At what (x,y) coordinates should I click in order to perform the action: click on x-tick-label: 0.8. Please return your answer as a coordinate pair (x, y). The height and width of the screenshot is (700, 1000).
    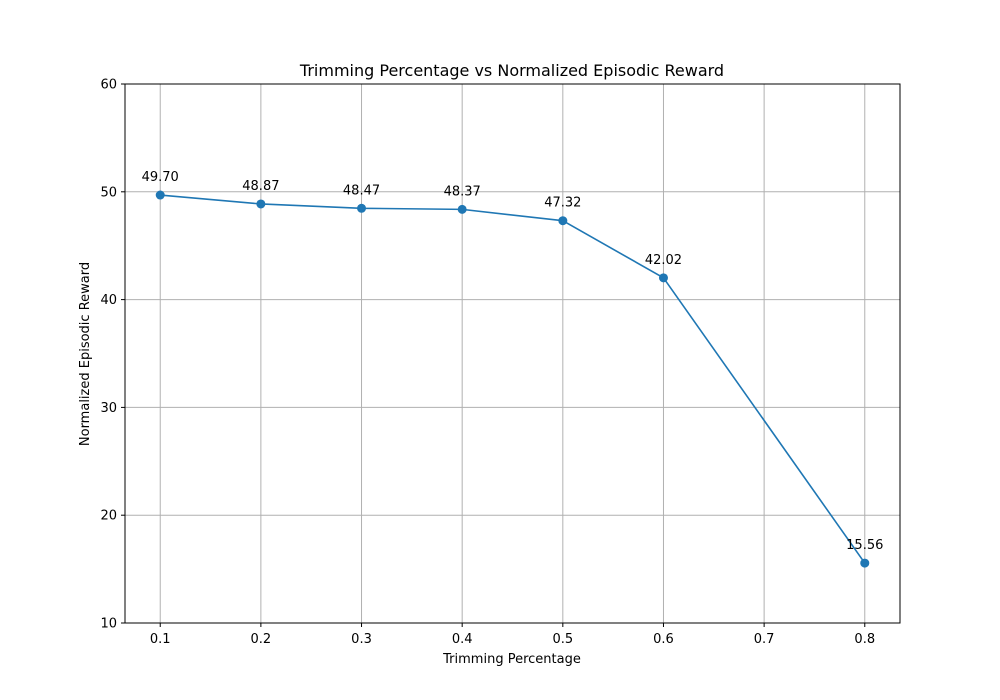
    Looking at the image, I should click on (864, 639).